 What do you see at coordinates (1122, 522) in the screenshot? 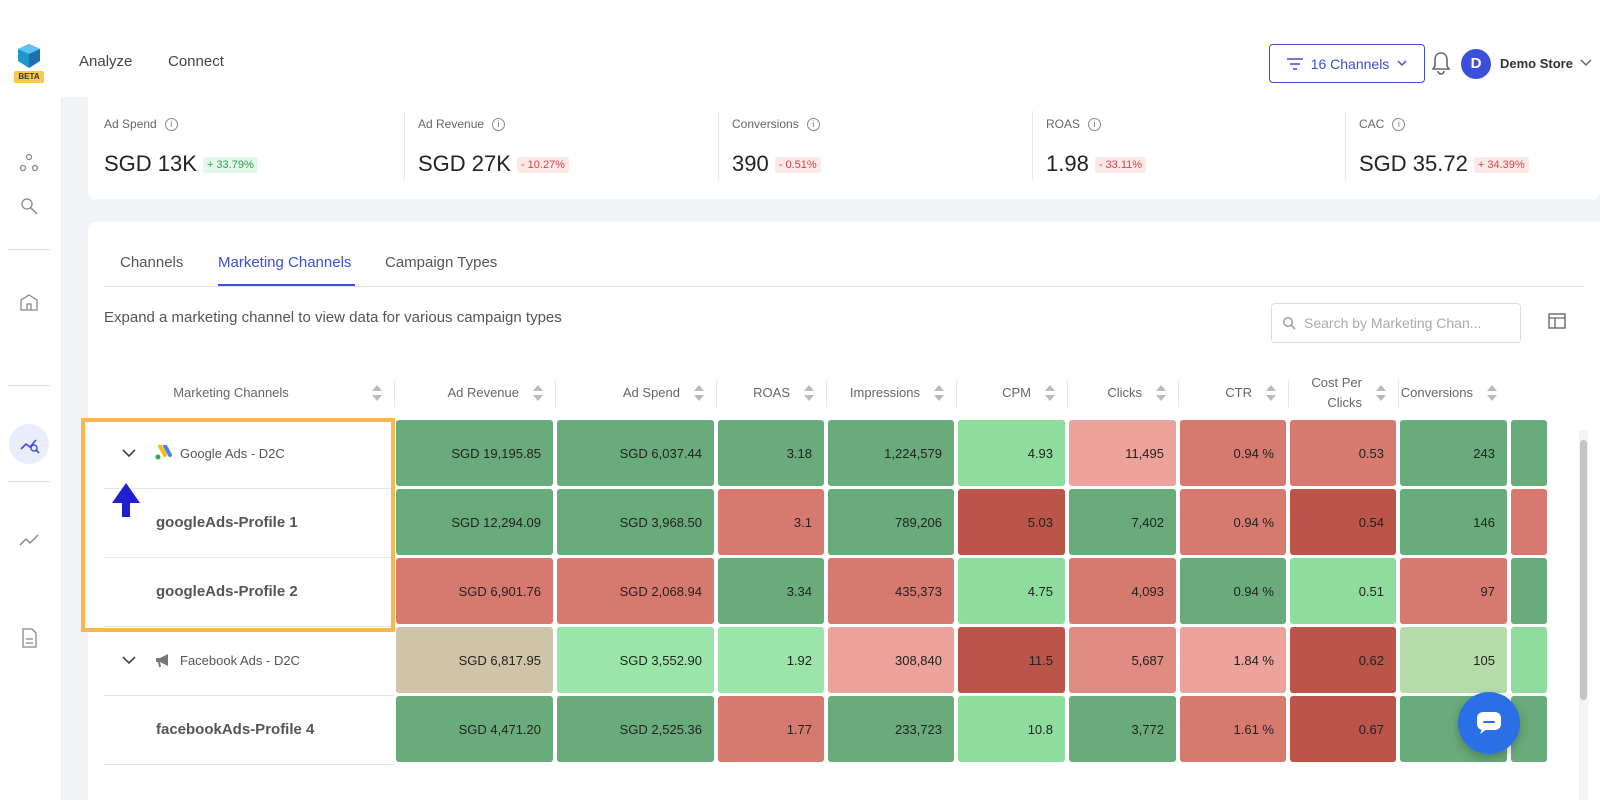
I see `metric-cell-clicks: 7,402` at bounding box center [1122, 522].